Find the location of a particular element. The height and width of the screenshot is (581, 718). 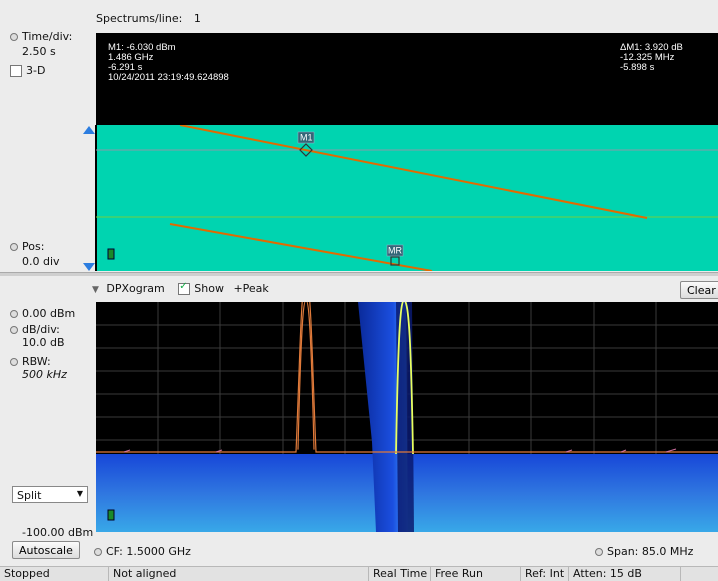

noise-blips is located at coordinates (400, 450).